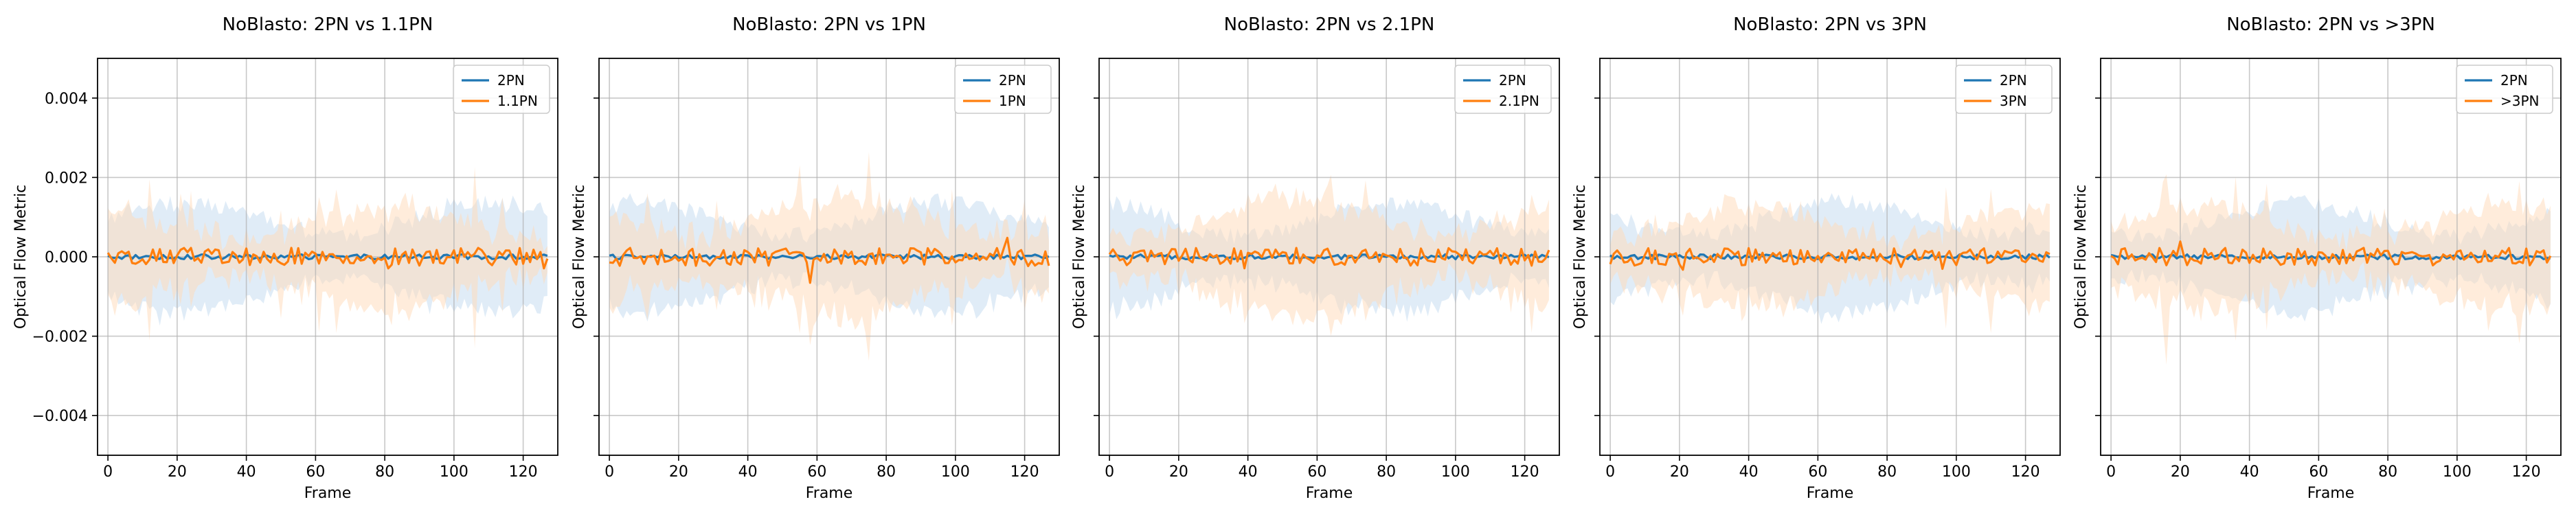  I want to click on chart-title: NoBlasto: 2PN vs 3PN, so click(1830, 24).